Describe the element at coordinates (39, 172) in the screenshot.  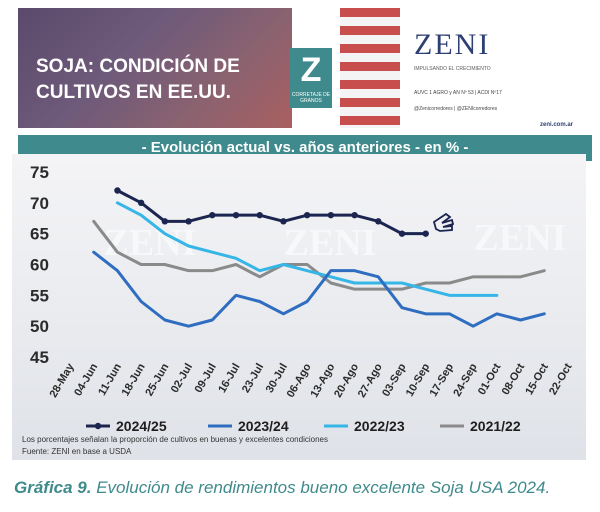
I see `y-tick-label: 75` at that location.